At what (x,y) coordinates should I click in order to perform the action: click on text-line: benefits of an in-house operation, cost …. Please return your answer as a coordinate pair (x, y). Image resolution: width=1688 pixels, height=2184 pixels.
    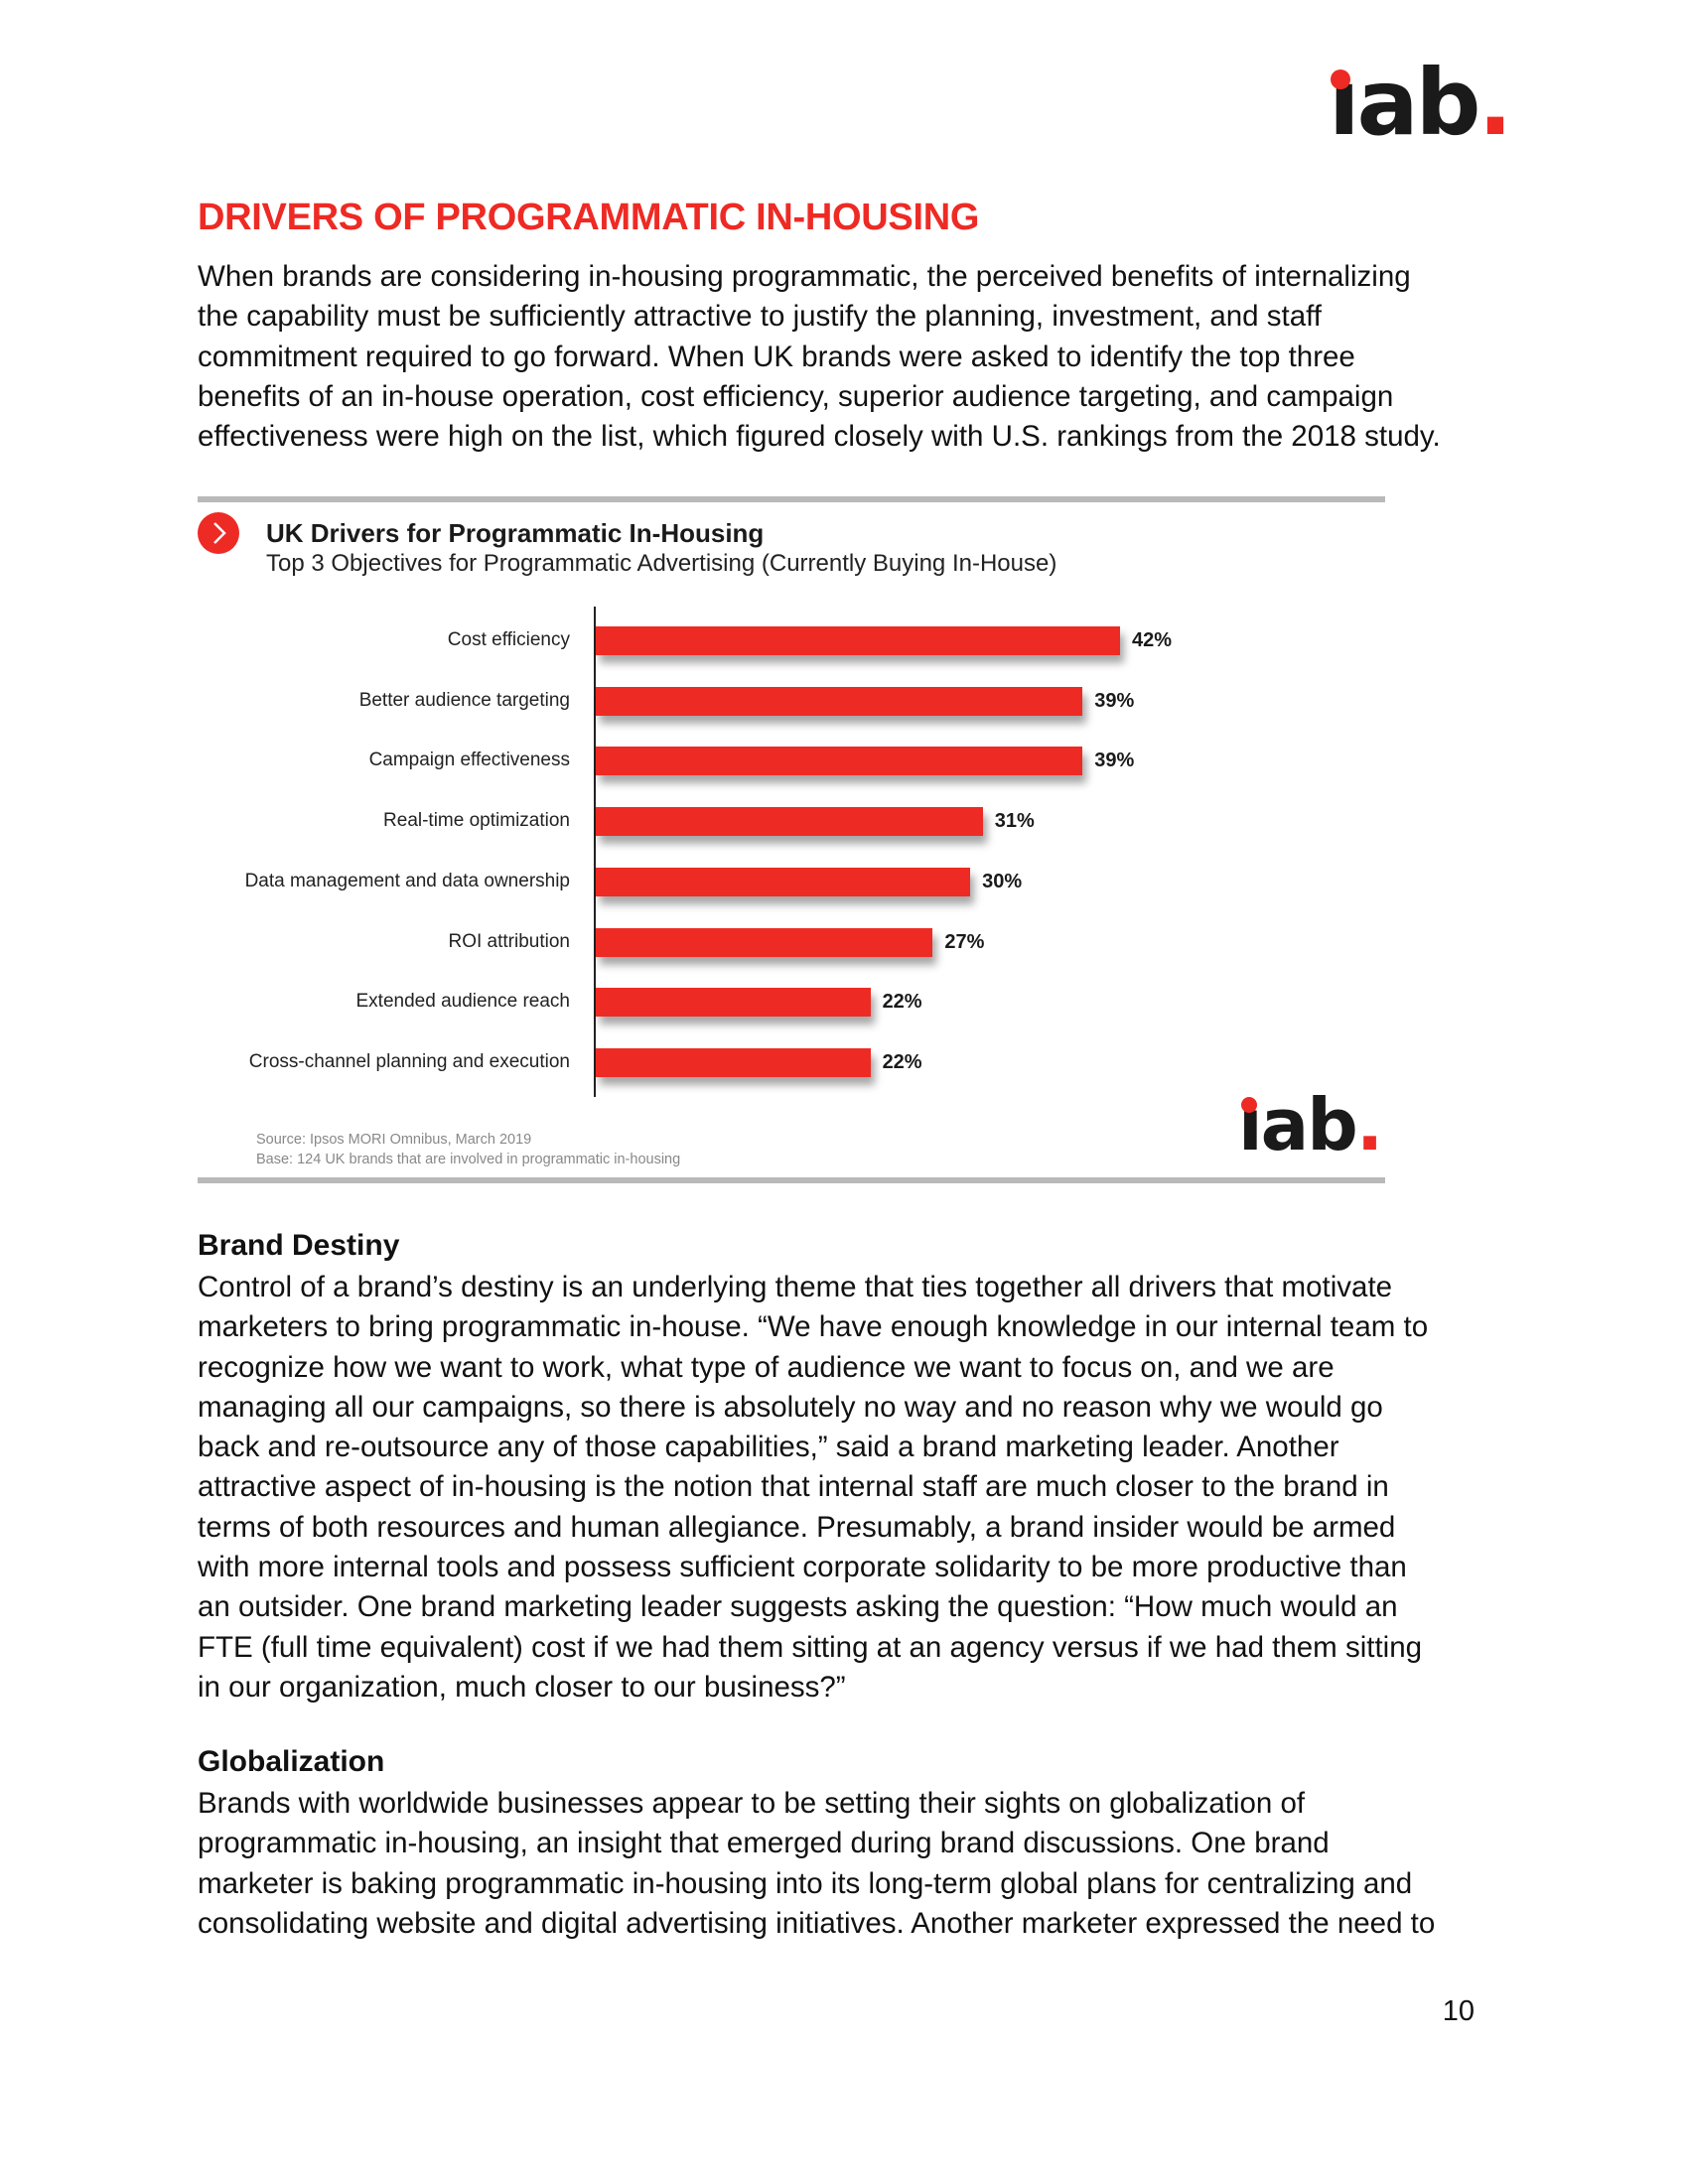
    Looking at the image, I should click on (796, 396).